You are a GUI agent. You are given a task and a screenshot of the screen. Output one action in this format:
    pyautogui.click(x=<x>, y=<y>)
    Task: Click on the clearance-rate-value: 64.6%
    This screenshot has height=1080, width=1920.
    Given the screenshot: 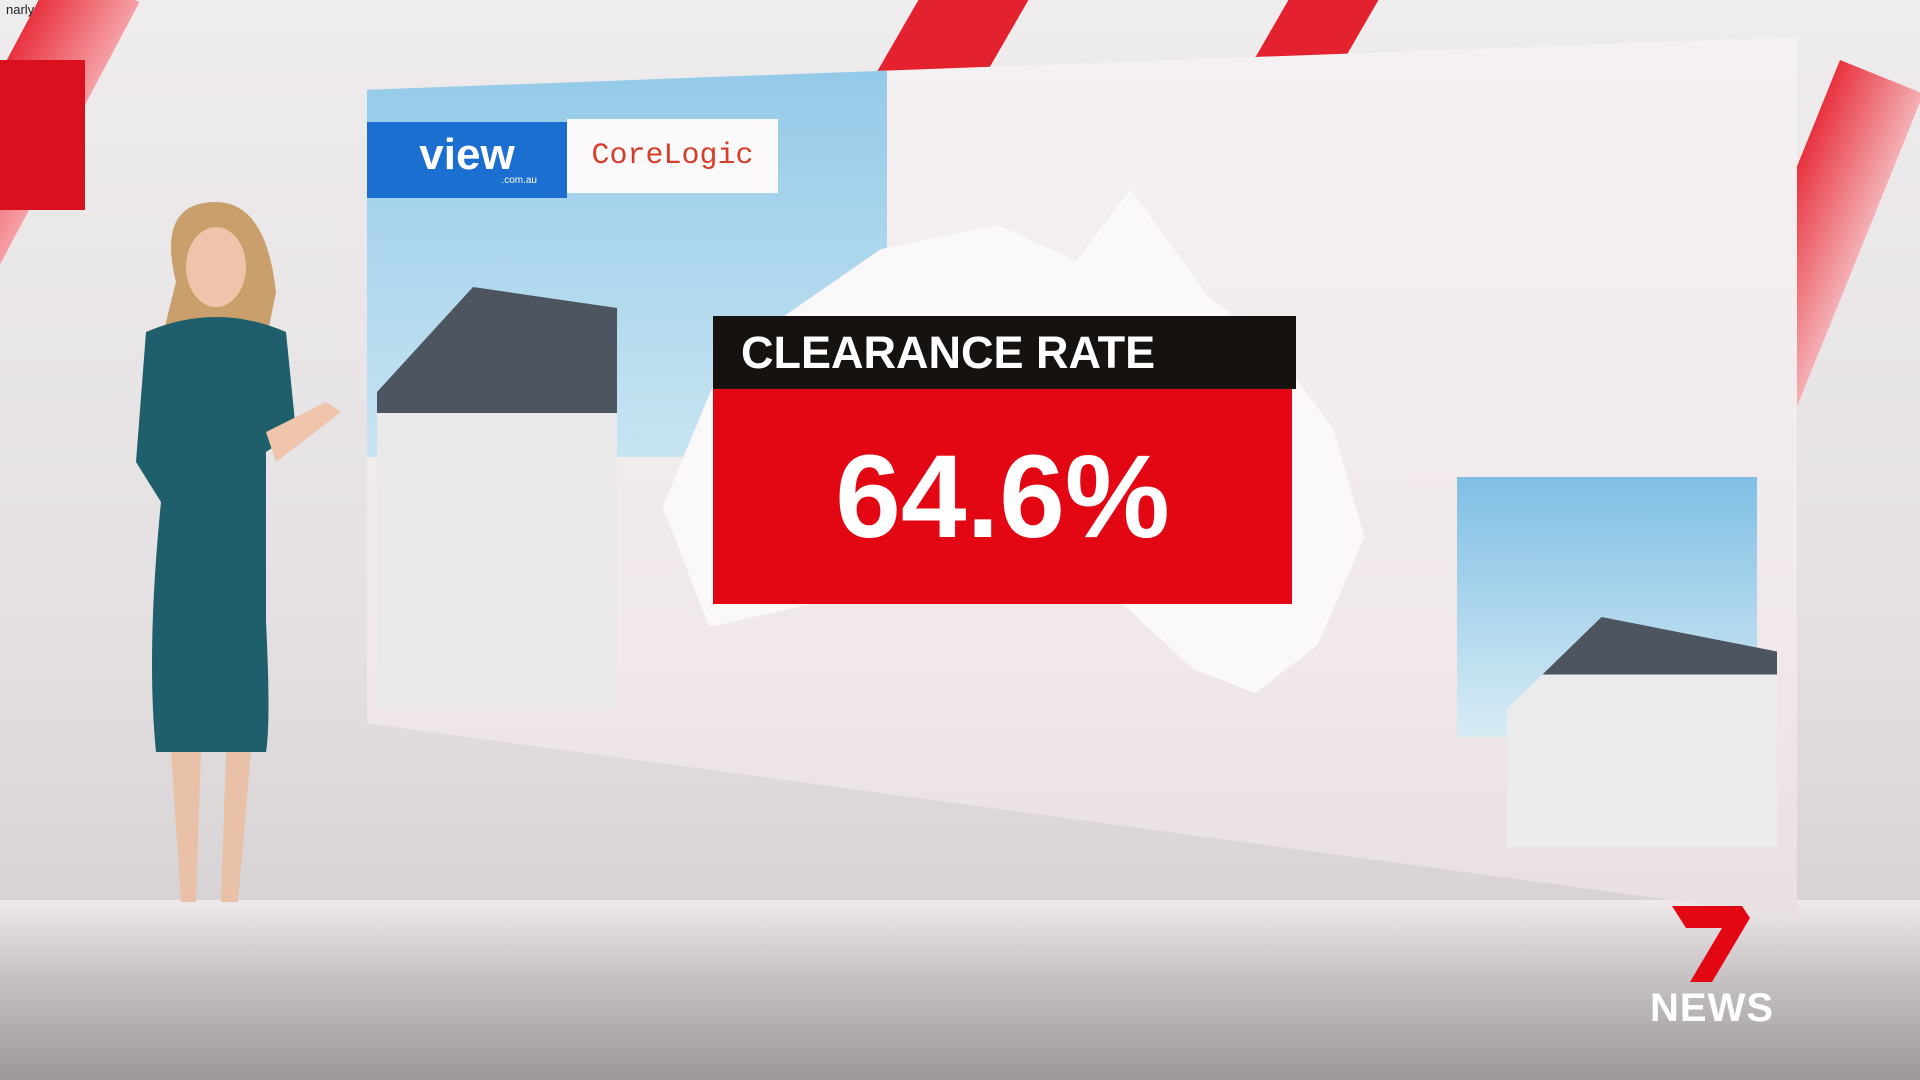 What is the action you would take?
    pyautogui.click(x=1002, y=496)
    